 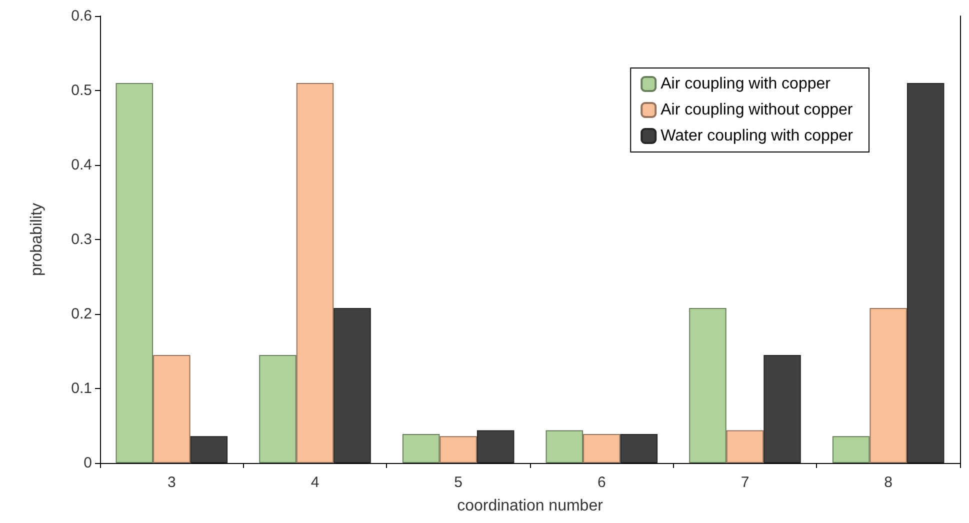 What do you see at coordinates (81, 314) in the screenshot?
I see `y-tick-label: 0.2` at bounding box center [81, 314].